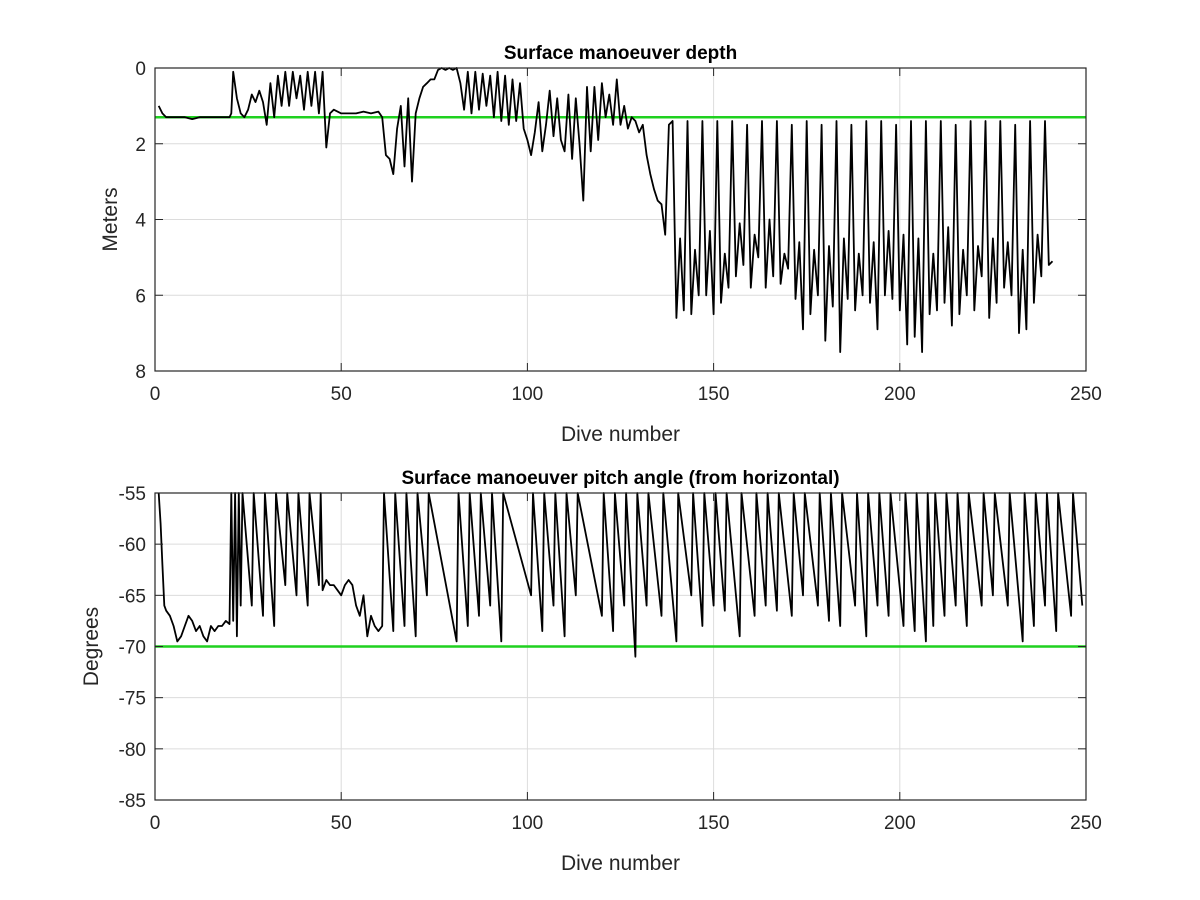 Image resolution: width=1200 pixels, height=900 pixels. Describe the element at coordinates (132, 648) in the screenshot. I see `pitch-ytick-label: -70` at that location.